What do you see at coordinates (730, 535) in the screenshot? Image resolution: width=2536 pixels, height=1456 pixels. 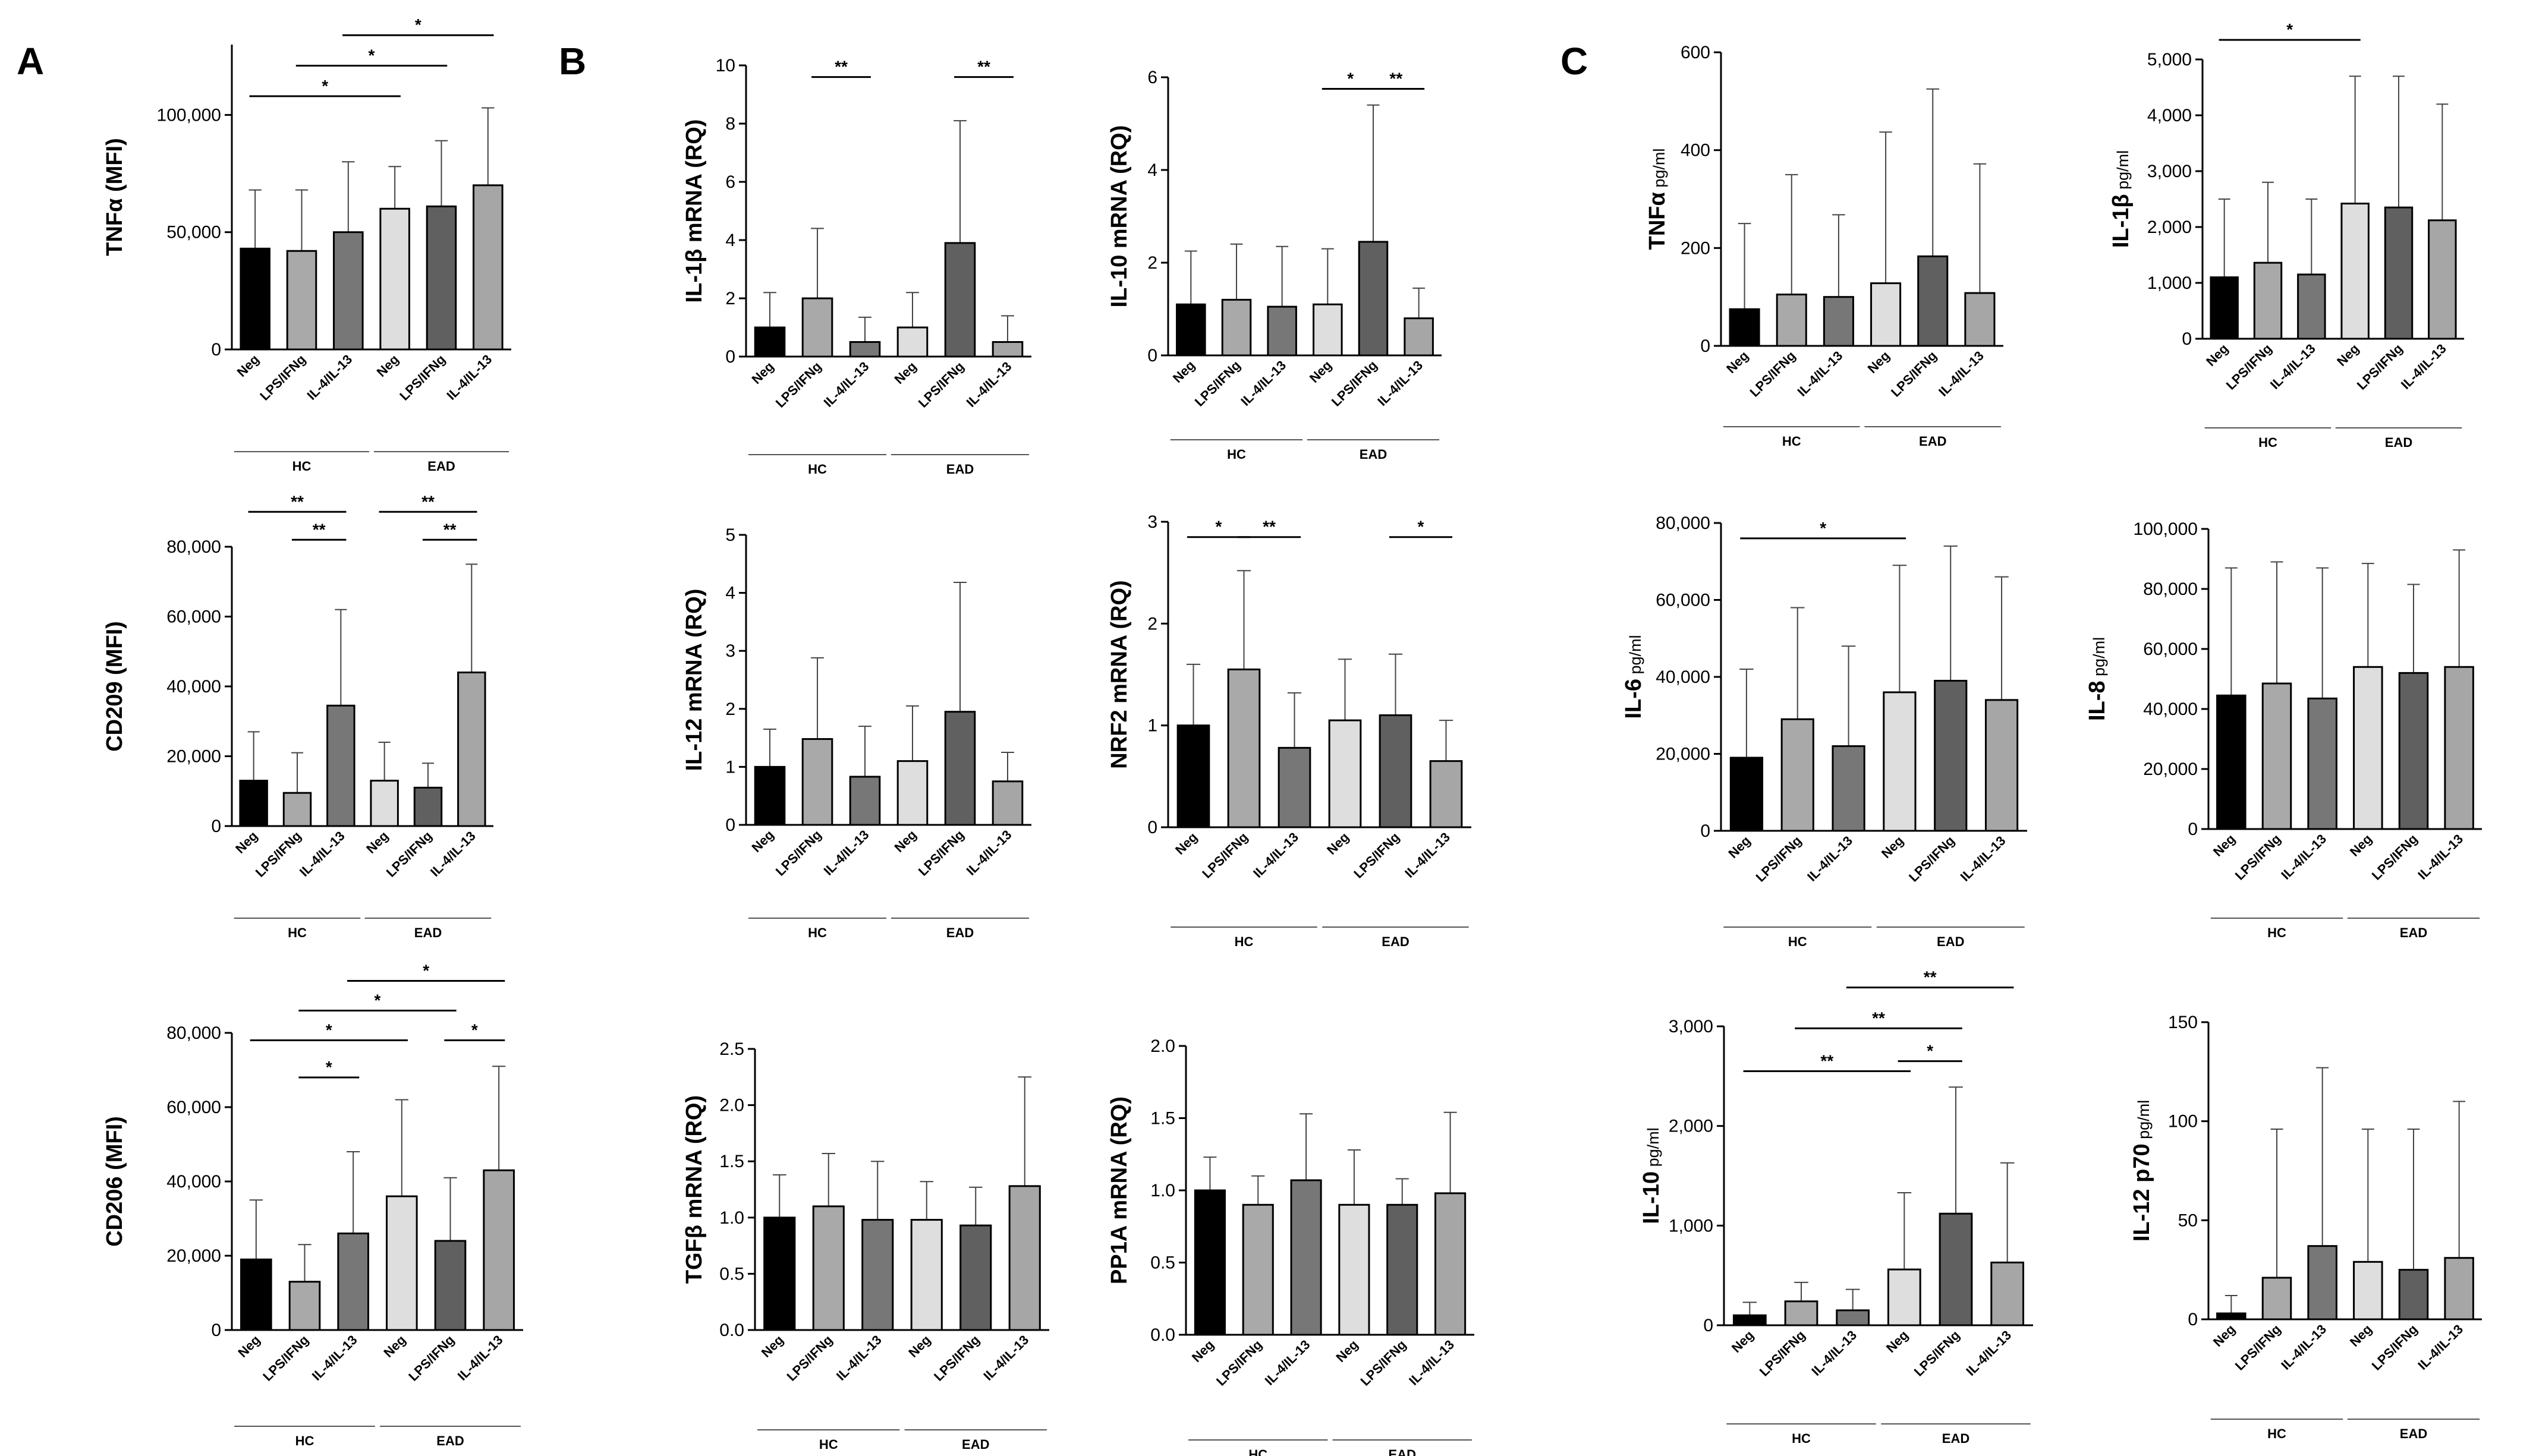 I see `y-tick-label: 5` at bounding box center [730, 535].